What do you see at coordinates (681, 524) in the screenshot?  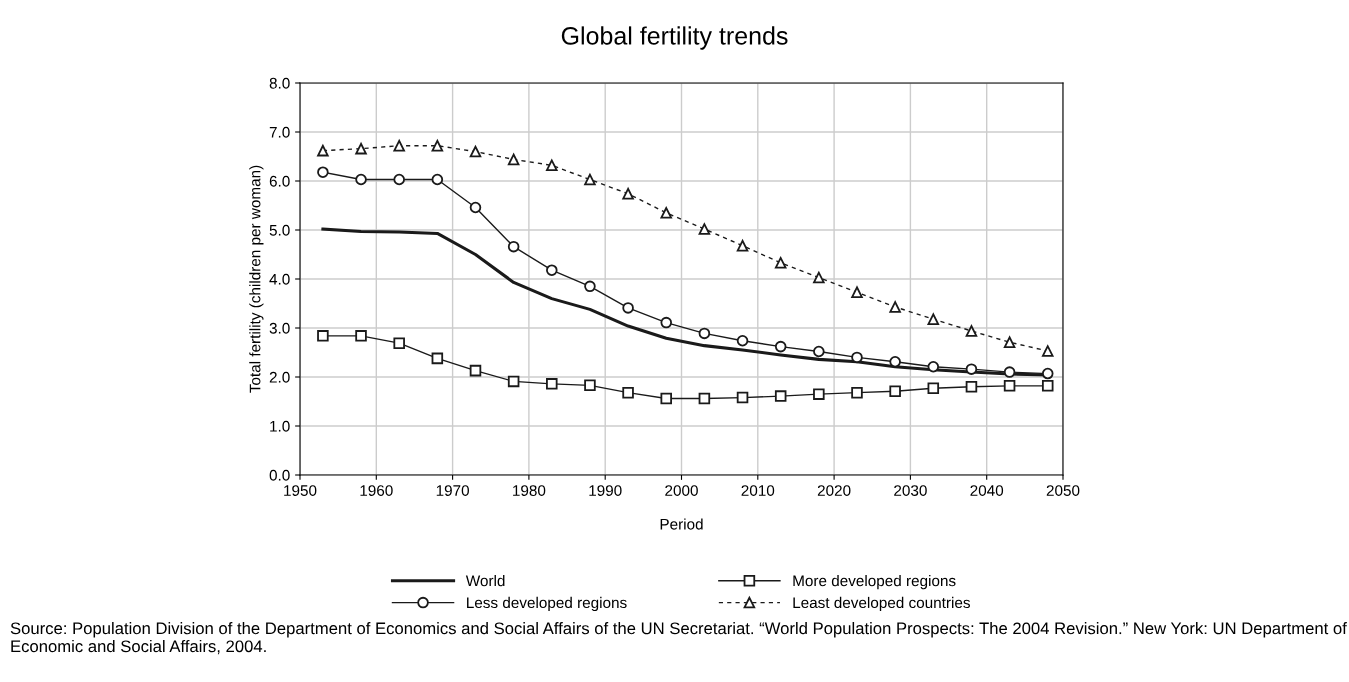 I see `x-axis-title: Period` at bounding box center [681, 524].